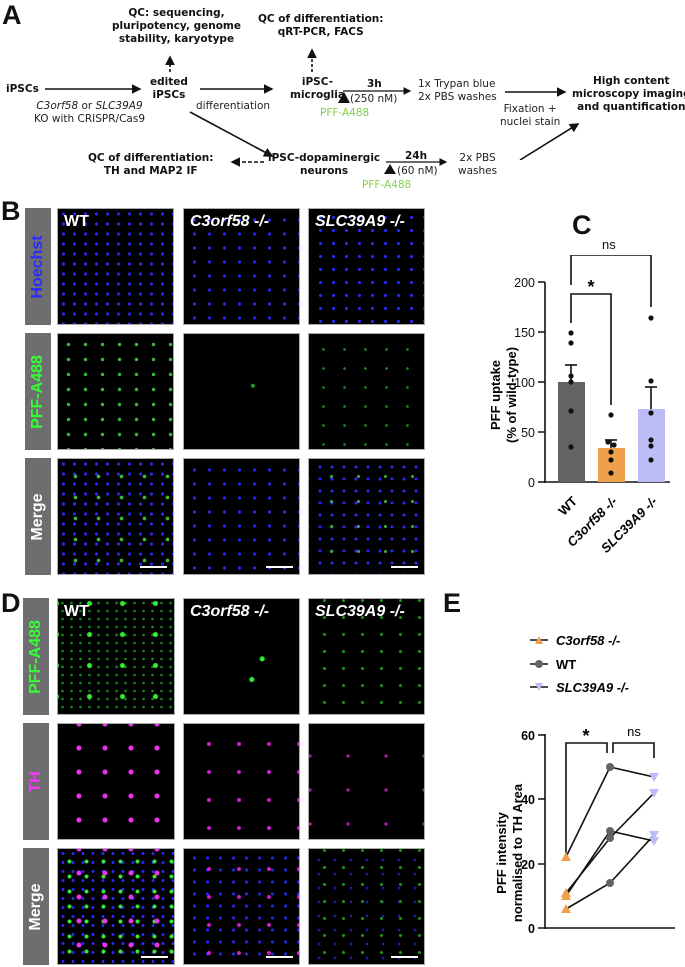  I want to click on qc-neuron-line2: TH and MAP2 IF, so click(150, 171).